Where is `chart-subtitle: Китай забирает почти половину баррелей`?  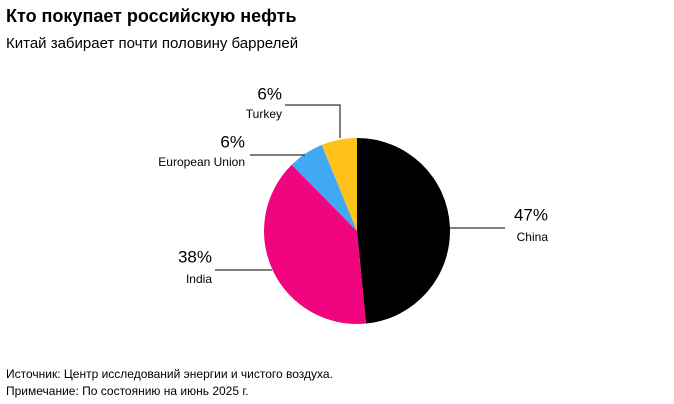
chart-subtitle: Китай забирает почти половину баррелей is located at coordinates (152, 43).